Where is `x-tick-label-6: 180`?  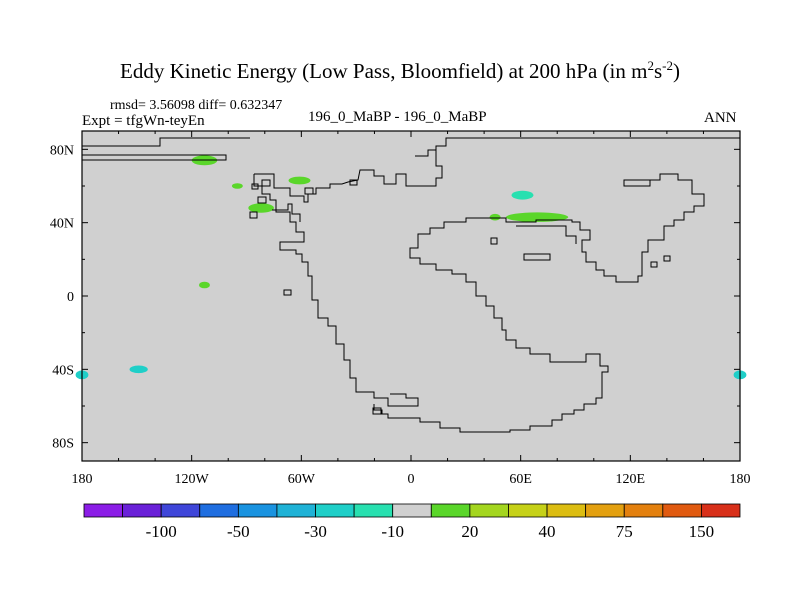
x-tick-label-6: 180 is located at coordinates (740, 479).